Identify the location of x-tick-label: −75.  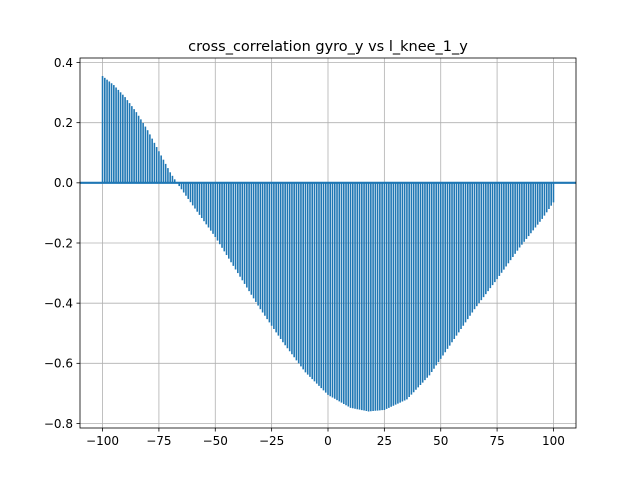
(158, 441).